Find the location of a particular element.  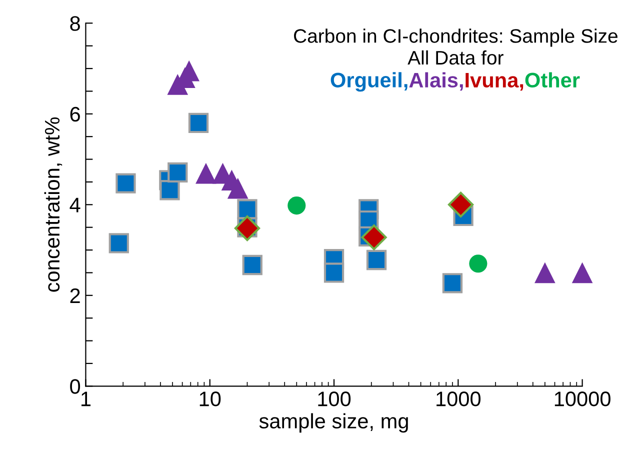

text: Alais, is located at coordinates (436, 81).